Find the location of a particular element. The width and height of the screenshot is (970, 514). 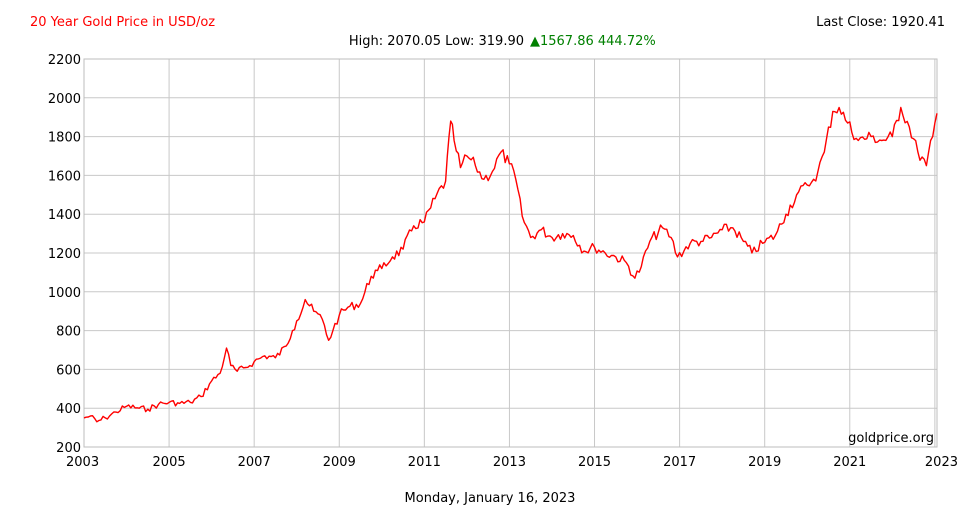

x-tick-label: 2003 is located at coordinates (82, 462).